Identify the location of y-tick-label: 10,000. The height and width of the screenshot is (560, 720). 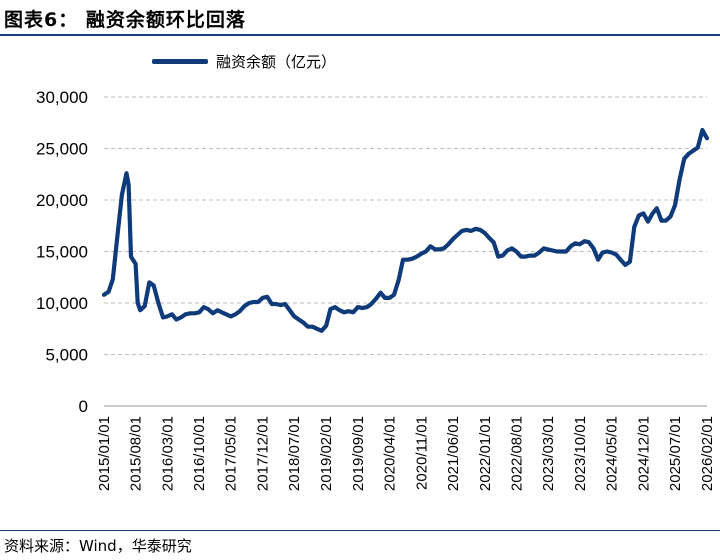
(62, 303).